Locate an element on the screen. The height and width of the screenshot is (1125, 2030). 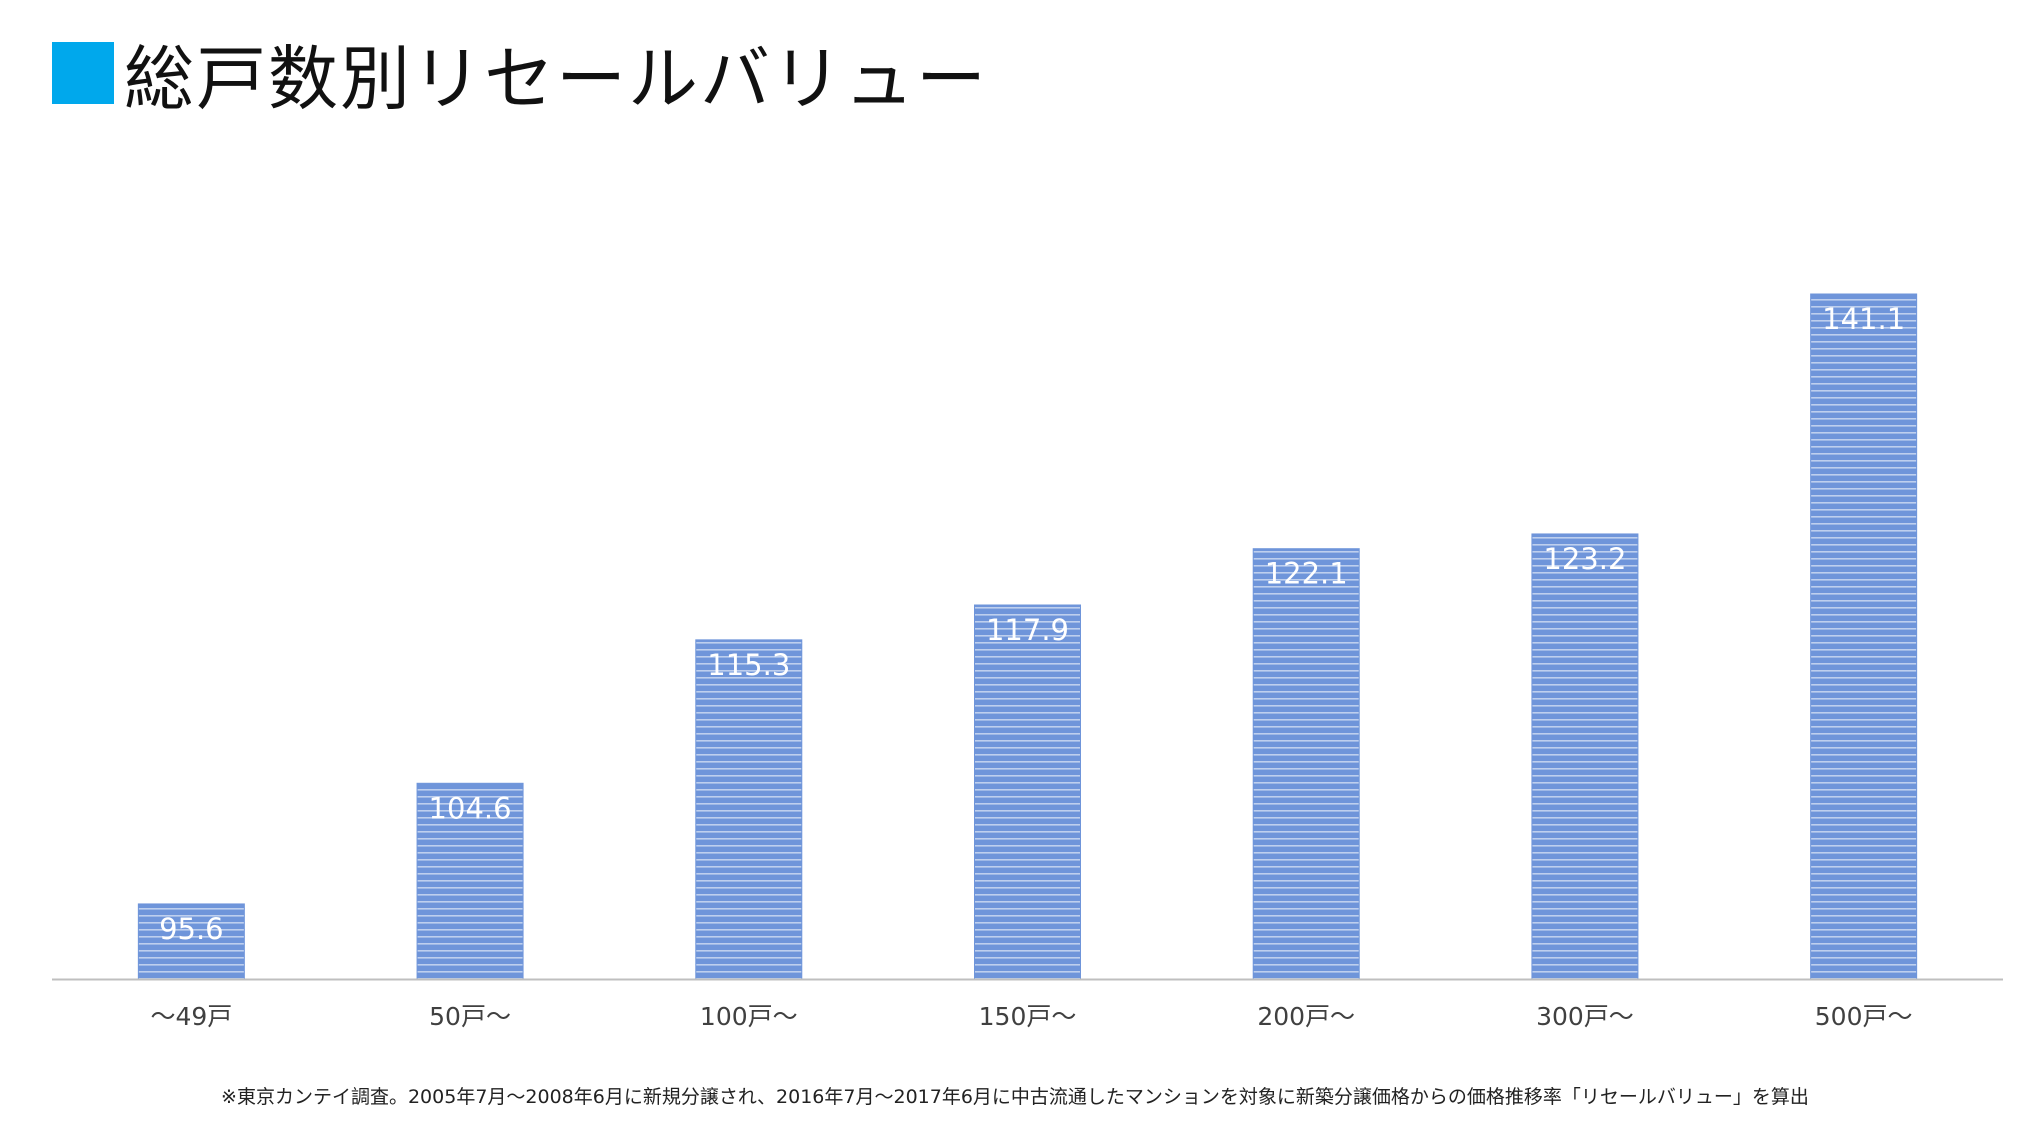
category-label-1: 50戸～ is located at coordinates (470, 1016).